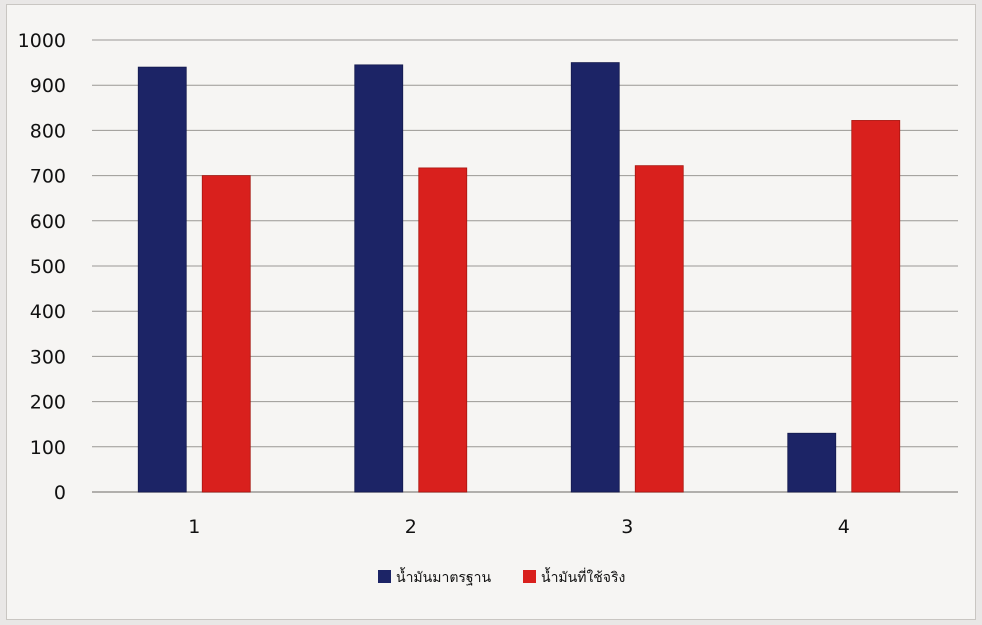 The width and height of the screenshot is (982, 625). What do you see at coordinates (844, 527) in the screenshot?
I see `x-tick-label: 4` at bounding box center [844, 527].